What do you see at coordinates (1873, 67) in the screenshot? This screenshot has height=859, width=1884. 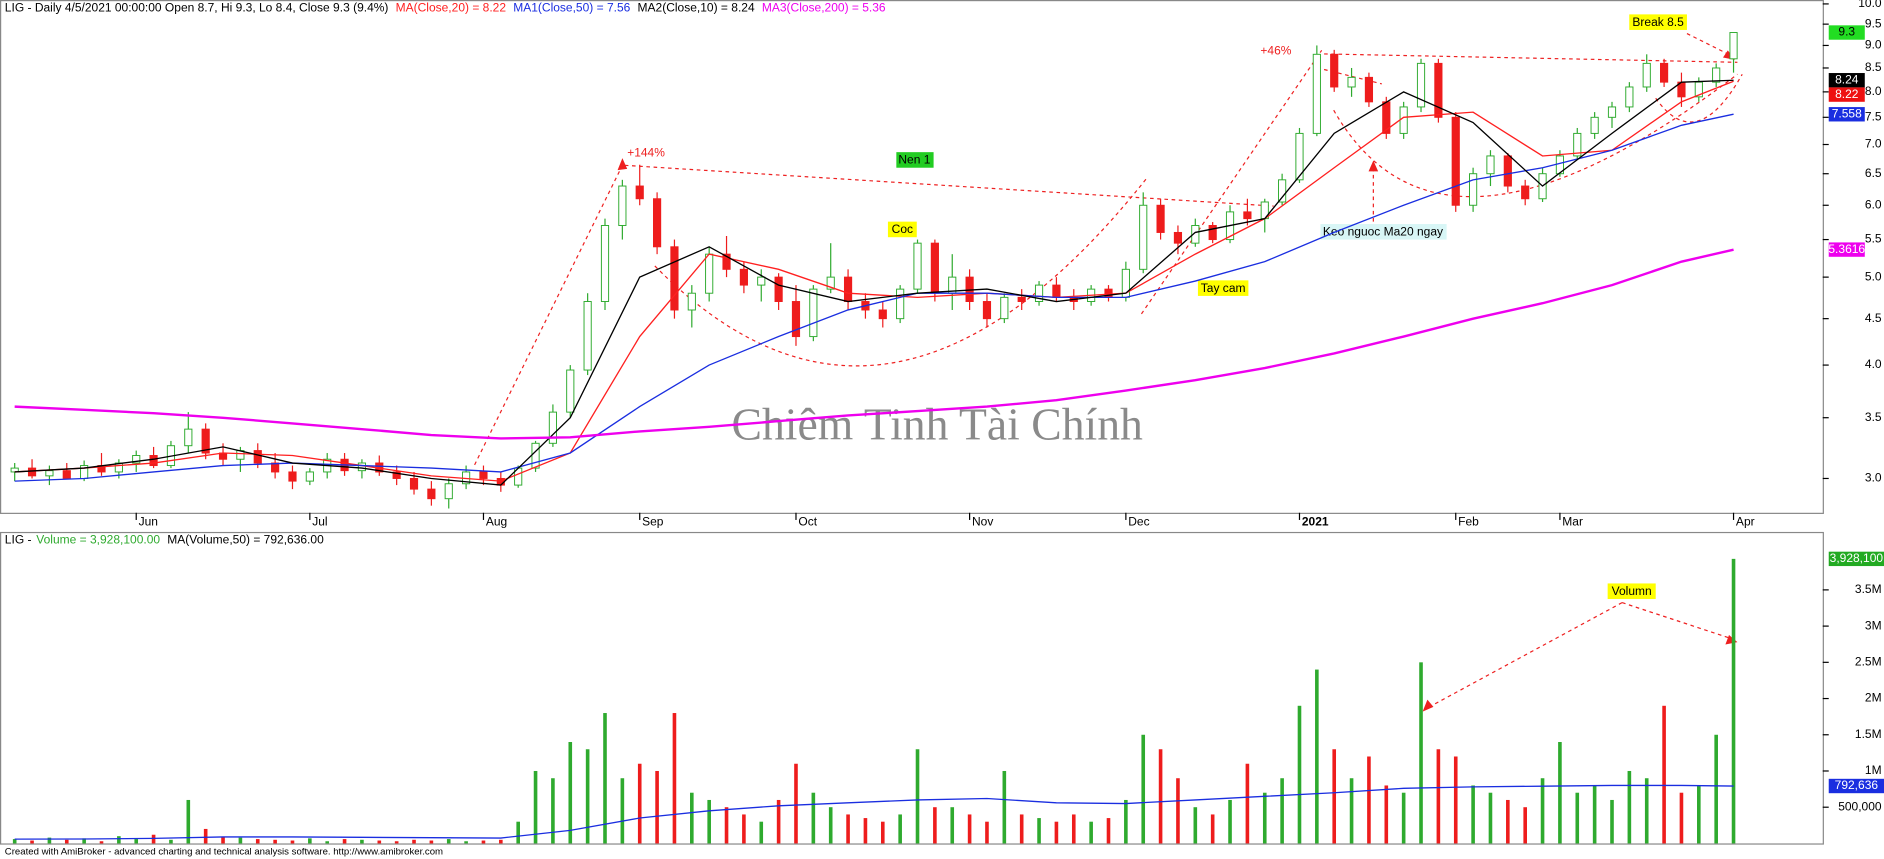 I see `y-tick-label: 8.5` at bounding box center [1873, 67].